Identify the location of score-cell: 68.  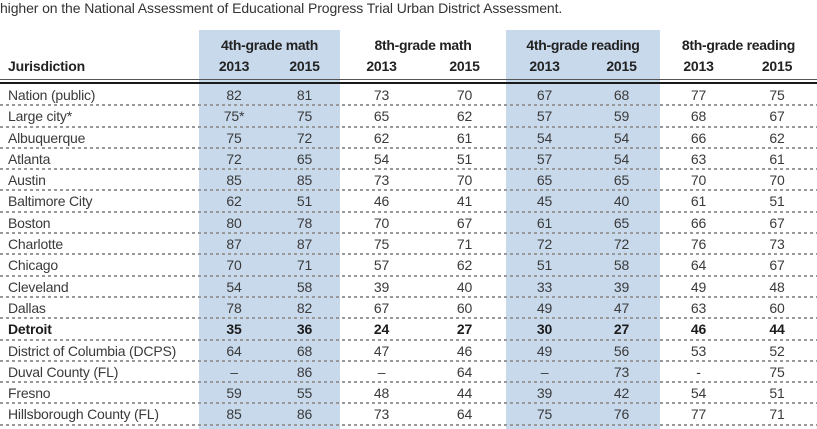
(304, 350).